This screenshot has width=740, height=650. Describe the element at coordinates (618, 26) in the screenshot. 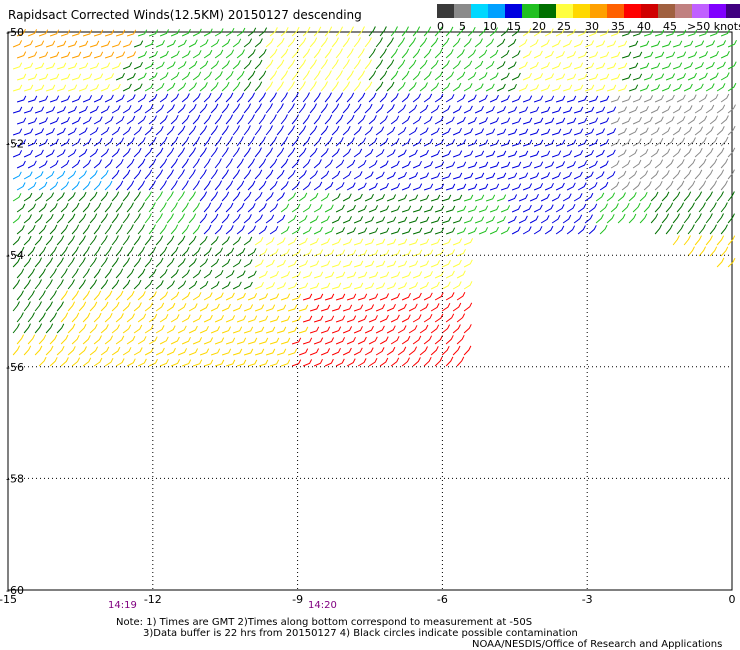

I see `legend-label: 35` at that location.